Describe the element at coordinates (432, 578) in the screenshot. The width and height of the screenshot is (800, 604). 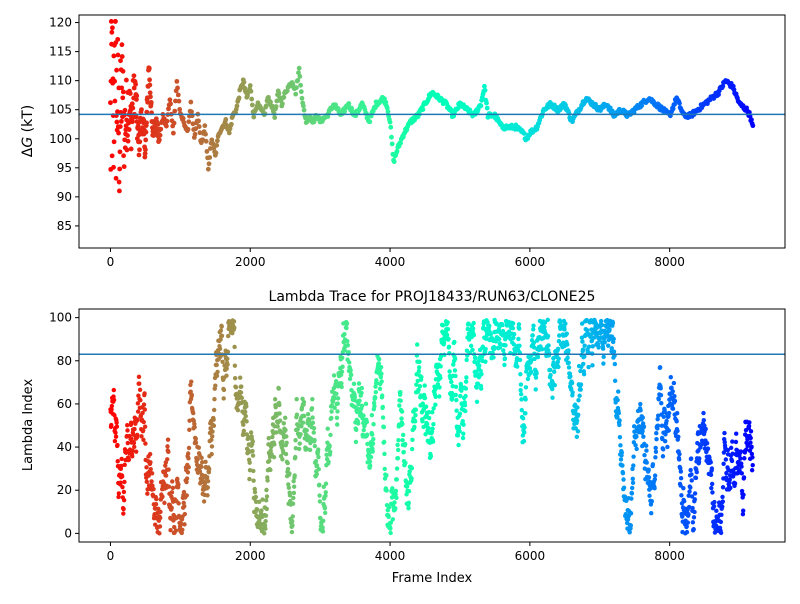
I see `lambda-x-label: Frame Index` at that location.